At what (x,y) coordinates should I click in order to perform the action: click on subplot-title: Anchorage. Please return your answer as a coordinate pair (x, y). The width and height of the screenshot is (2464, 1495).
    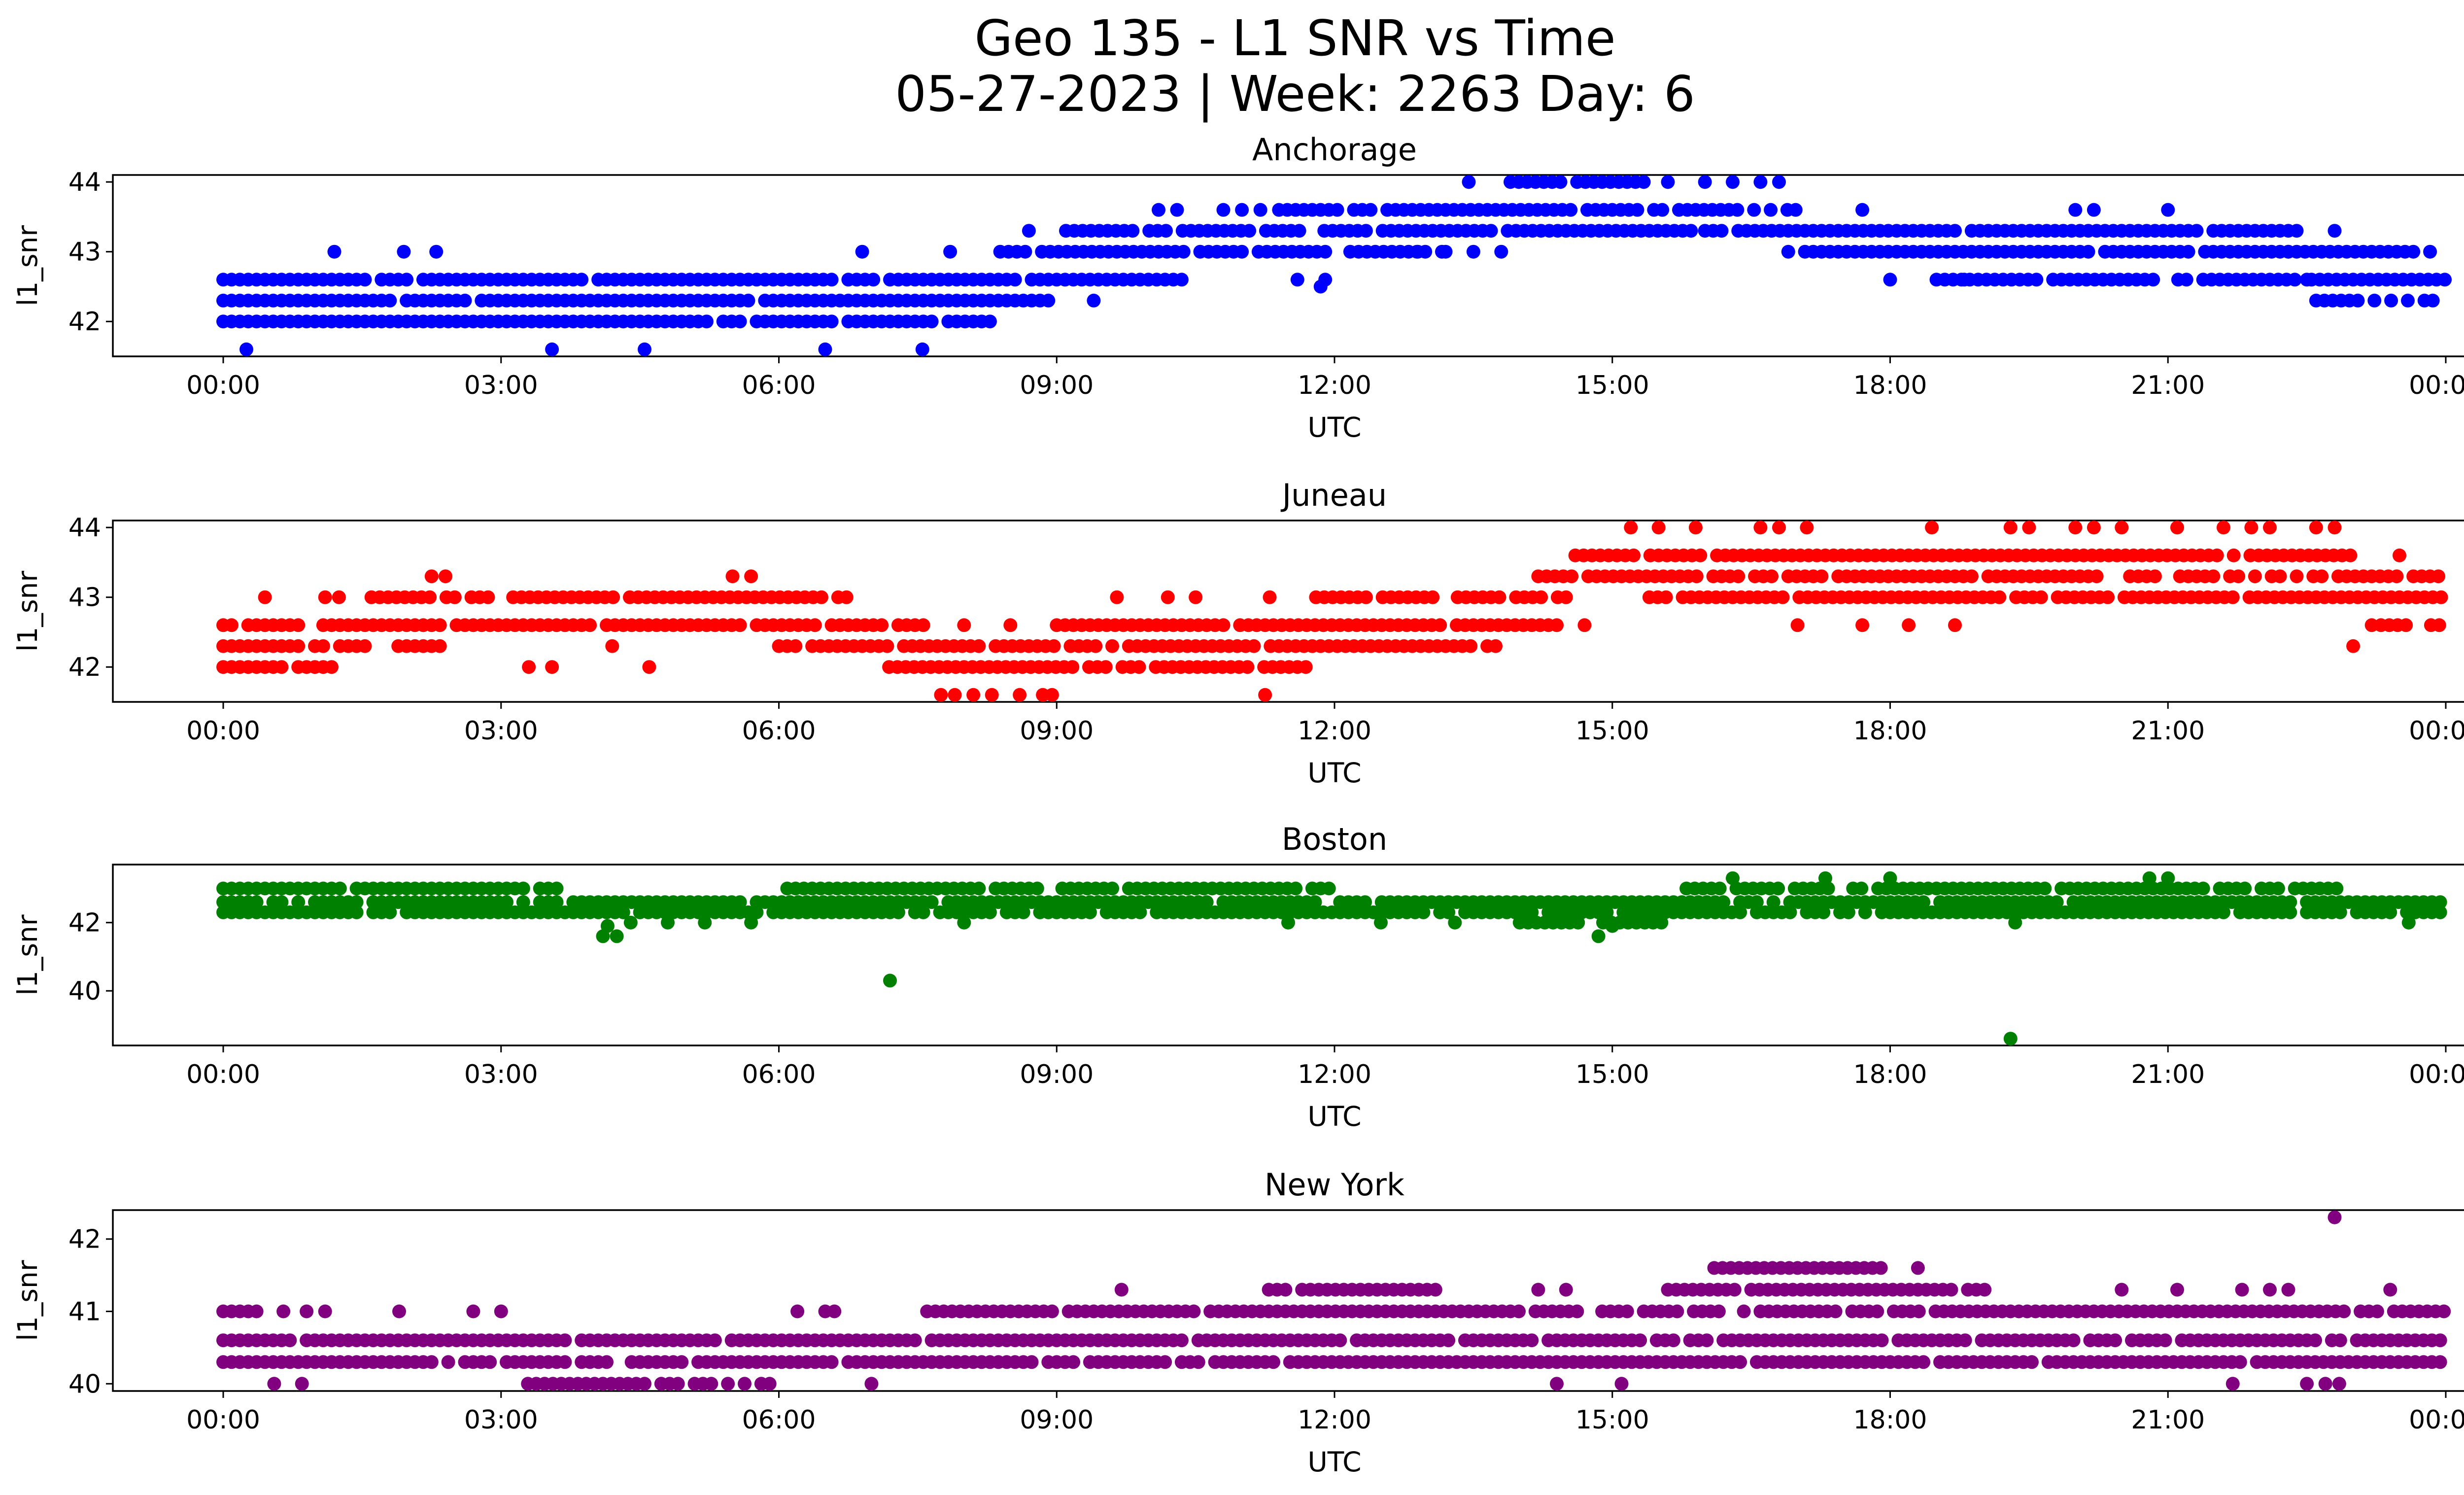
    Looking at the image, I should click on (1334, 150).